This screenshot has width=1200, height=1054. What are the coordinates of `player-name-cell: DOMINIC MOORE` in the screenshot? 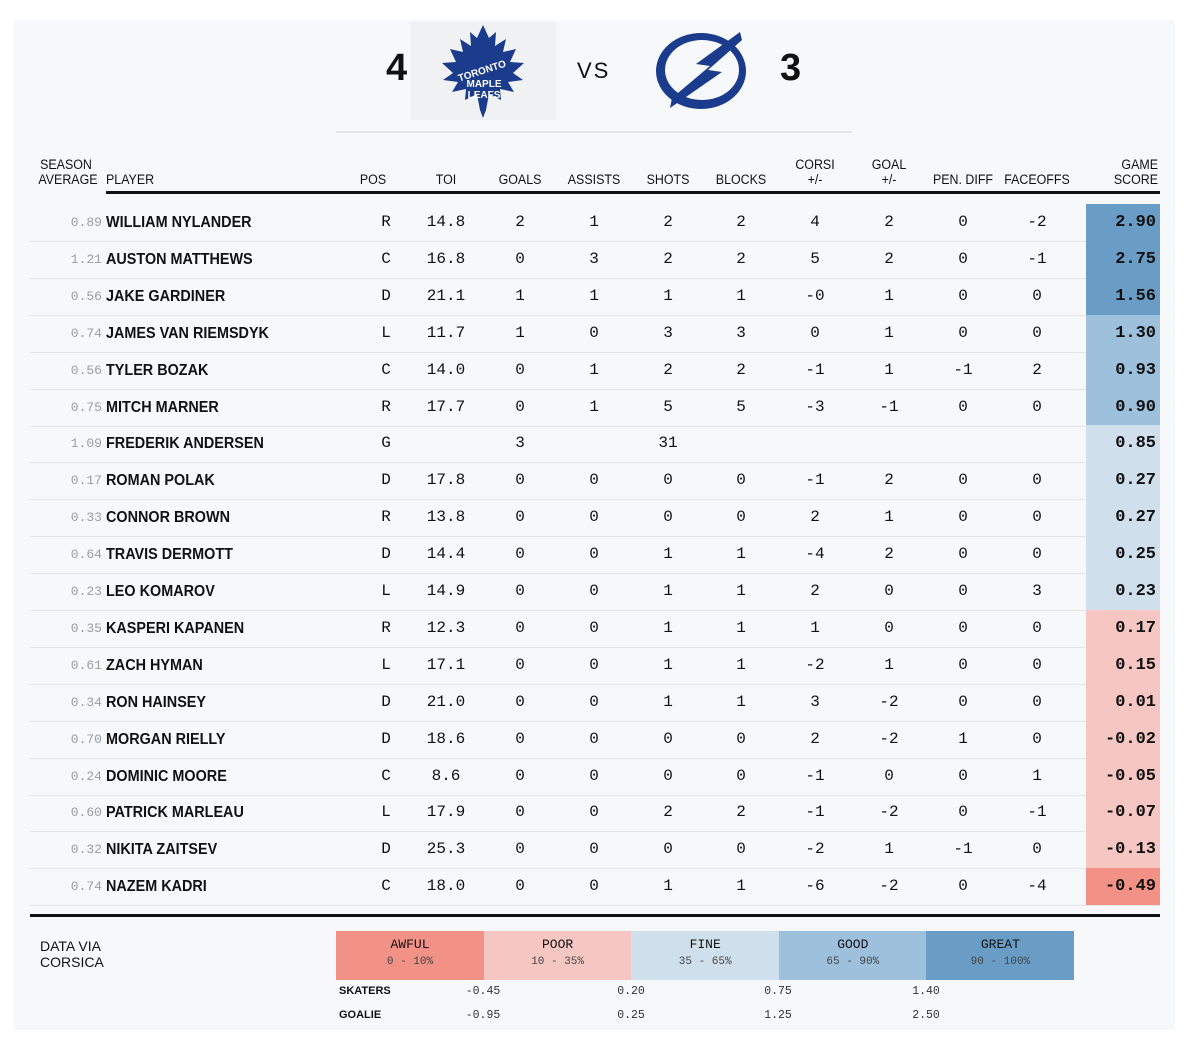 It's located at (166, 776).